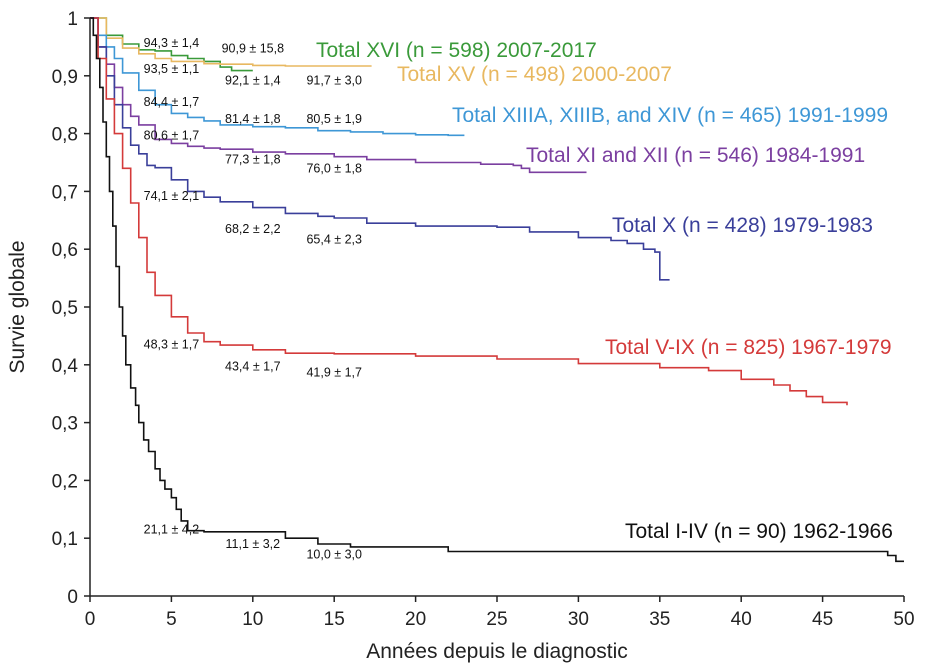  I want to click on y-axis-title: Survie globale, so click(17, 306).